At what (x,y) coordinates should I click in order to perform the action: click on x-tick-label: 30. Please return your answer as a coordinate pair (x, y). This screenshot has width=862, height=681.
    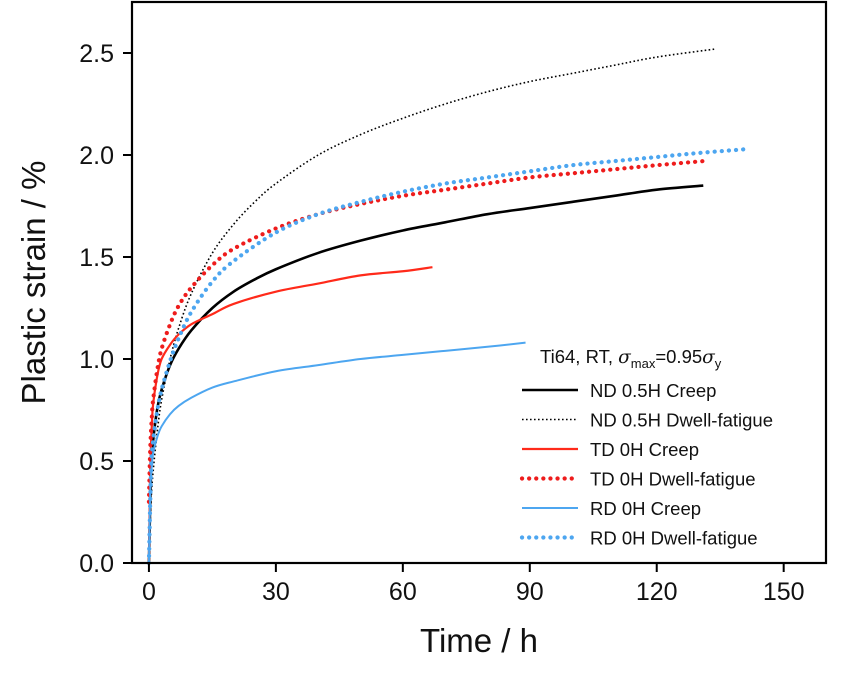
    Looking at the image, I should click on (276, 592).